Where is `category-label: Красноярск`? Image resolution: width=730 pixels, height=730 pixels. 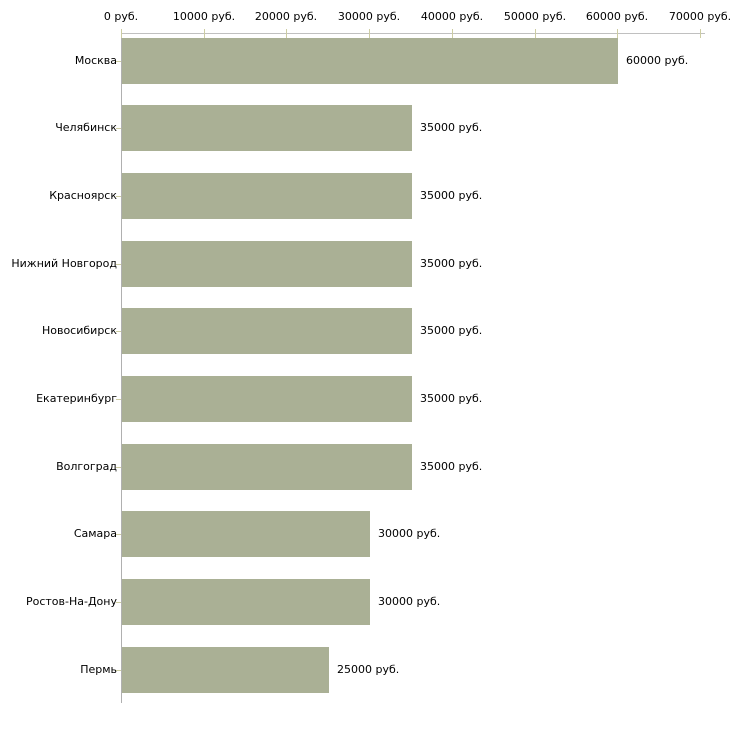
category-label: Красноярск is located at coordinates (83, 195).